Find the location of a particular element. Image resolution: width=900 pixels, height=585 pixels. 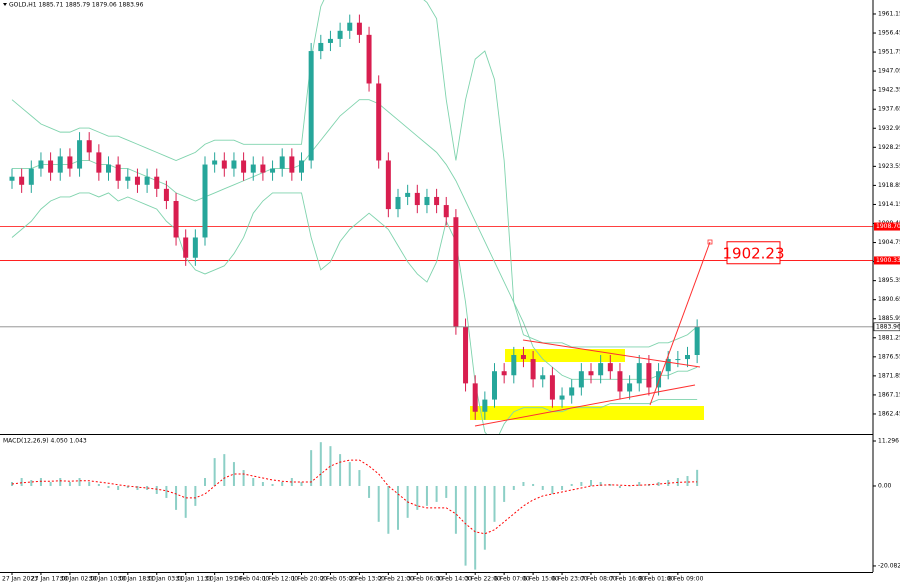

x-tick-label: 2 Feb 21:00 is located at coordinates (396, 579).